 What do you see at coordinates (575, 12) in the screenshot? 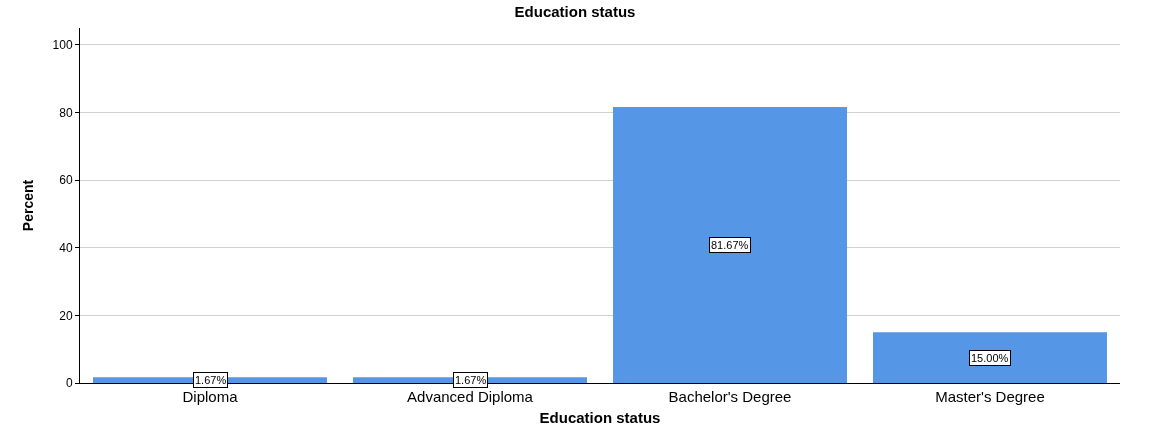
I see `chart-title: Education status` at bounding box center [575, 12].